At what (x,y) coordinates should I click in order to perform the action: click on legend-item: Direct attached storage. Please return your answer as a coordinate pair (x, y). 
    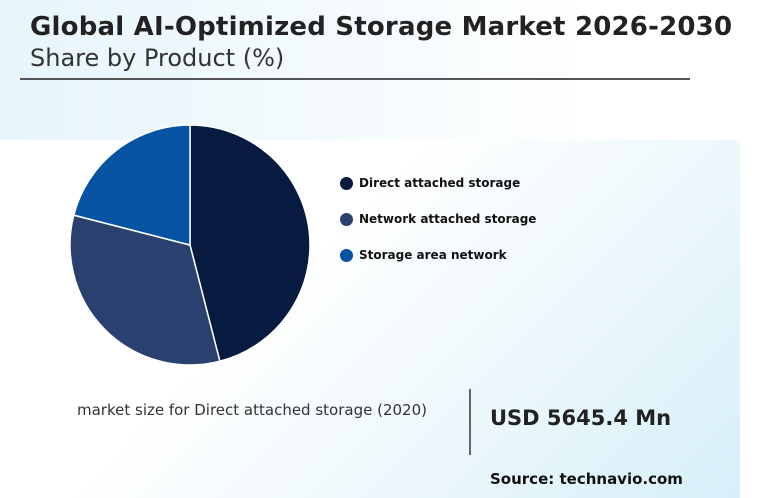
    Looking at the image, I should click on (438, 183).